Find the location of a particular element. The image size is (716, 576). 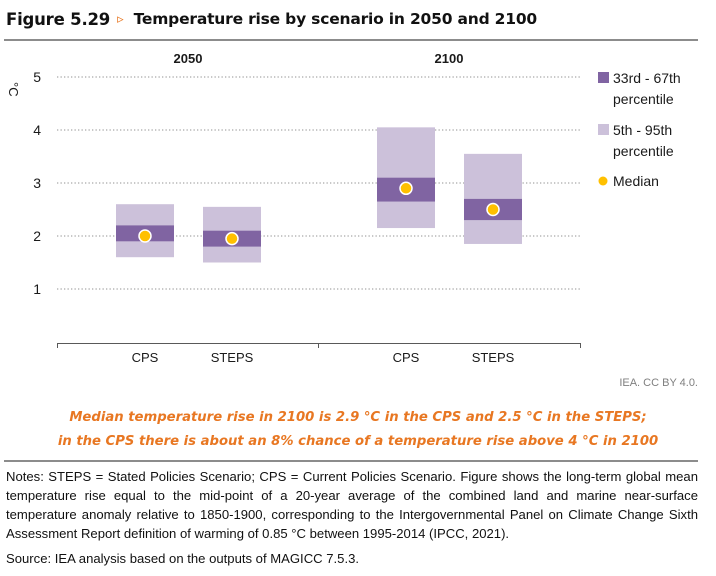

legend-label: 5th - 95th is located at coordinates (642, 130).